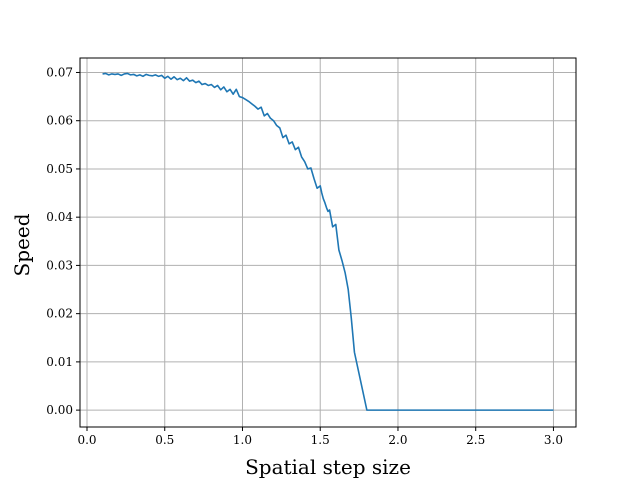  What do you see at coordinates (22, 244) in the screenshot?
I see `y-axis-title: Speed` at bounding box center [22, 244].